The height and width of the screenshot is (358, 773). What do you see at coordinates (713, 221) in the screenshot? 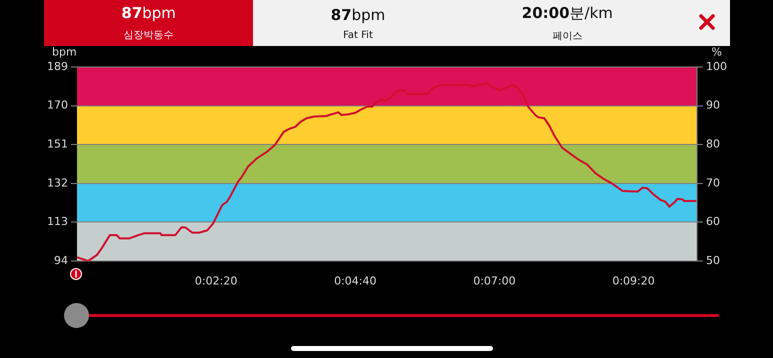
I see `y2-tick-label: 60` at bounding box center [713, 221].